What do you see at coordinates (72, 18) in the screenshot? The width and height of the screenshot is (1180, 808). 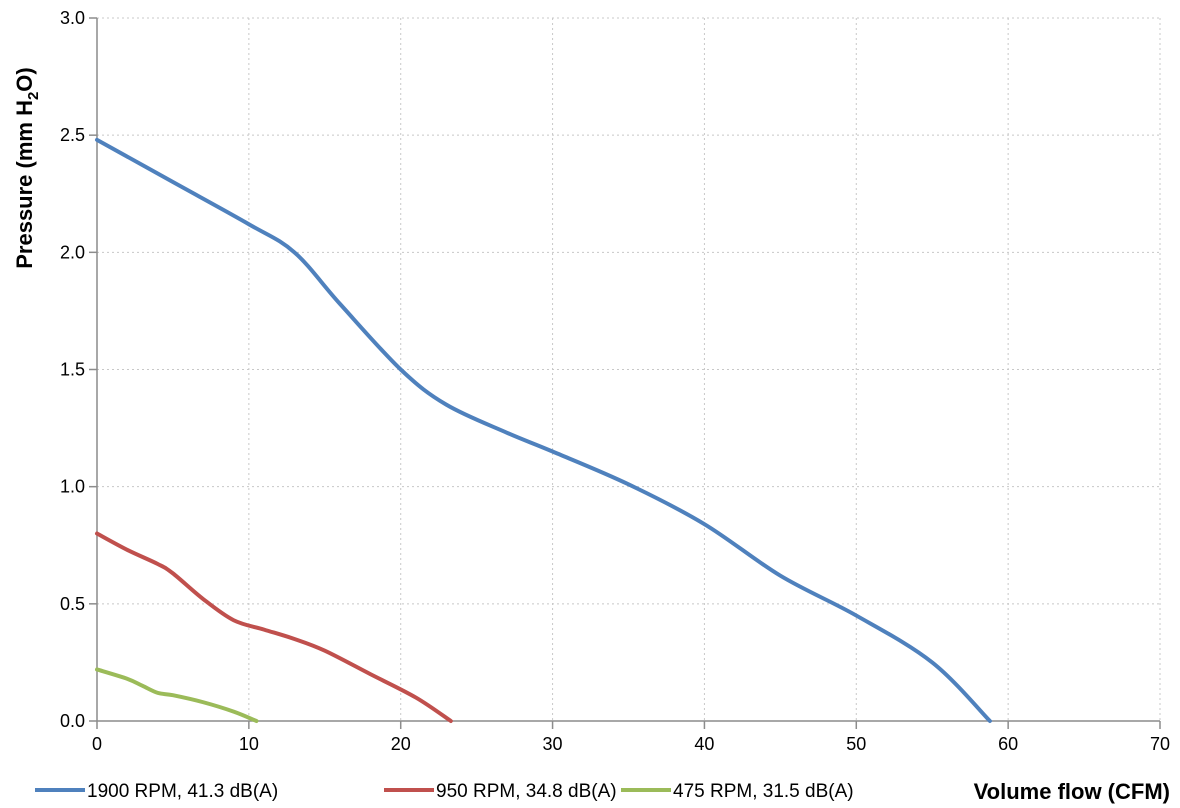 I see `y-tick-label: 3.0` at bounding box center [72, 18].